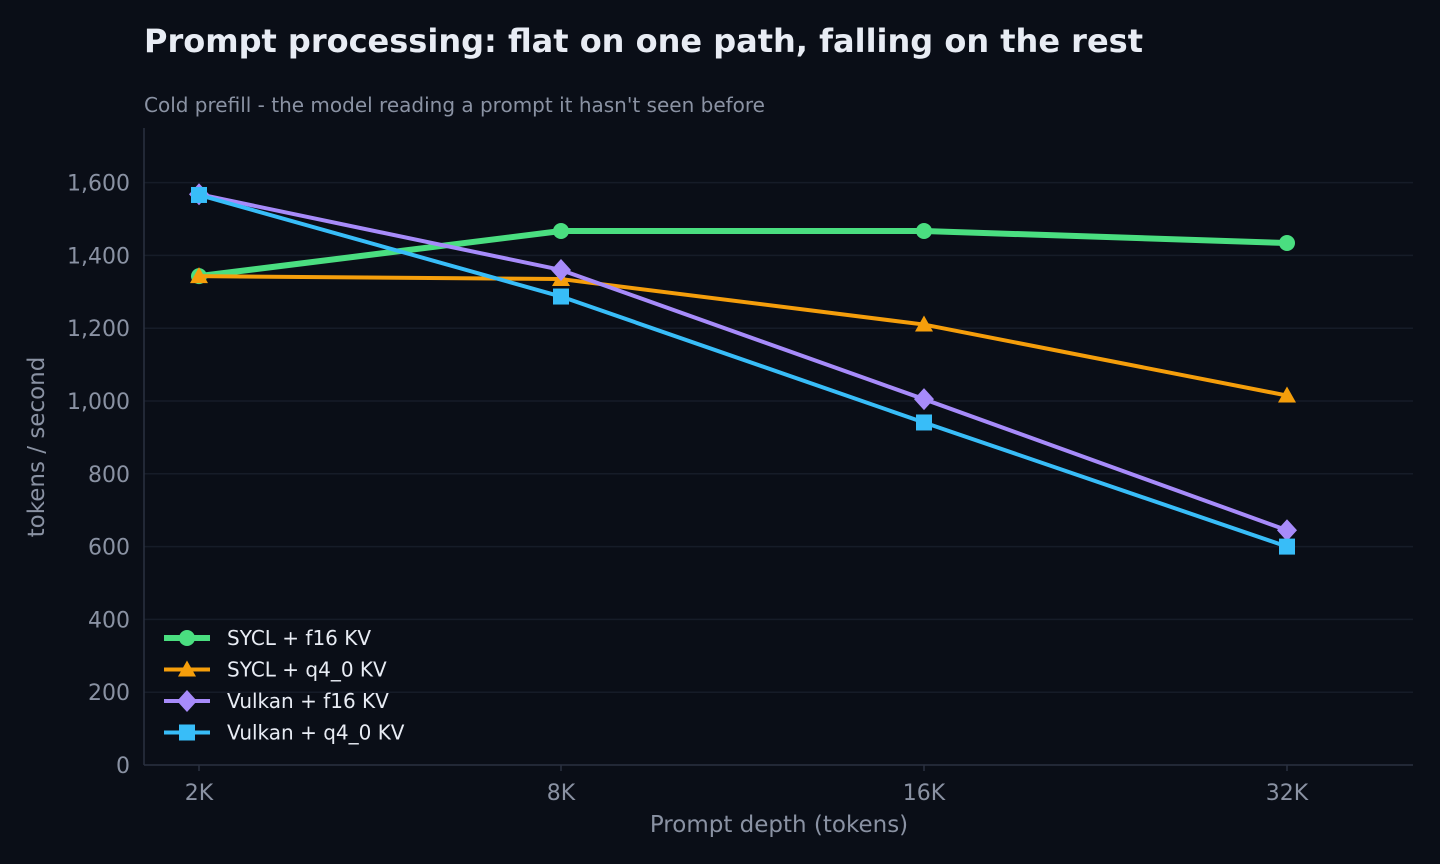  What do you see at coordinates (299, 638) in the screenshot?
I see `legend-label: SYCL + f16 KV` at bounding box center [299, 638].